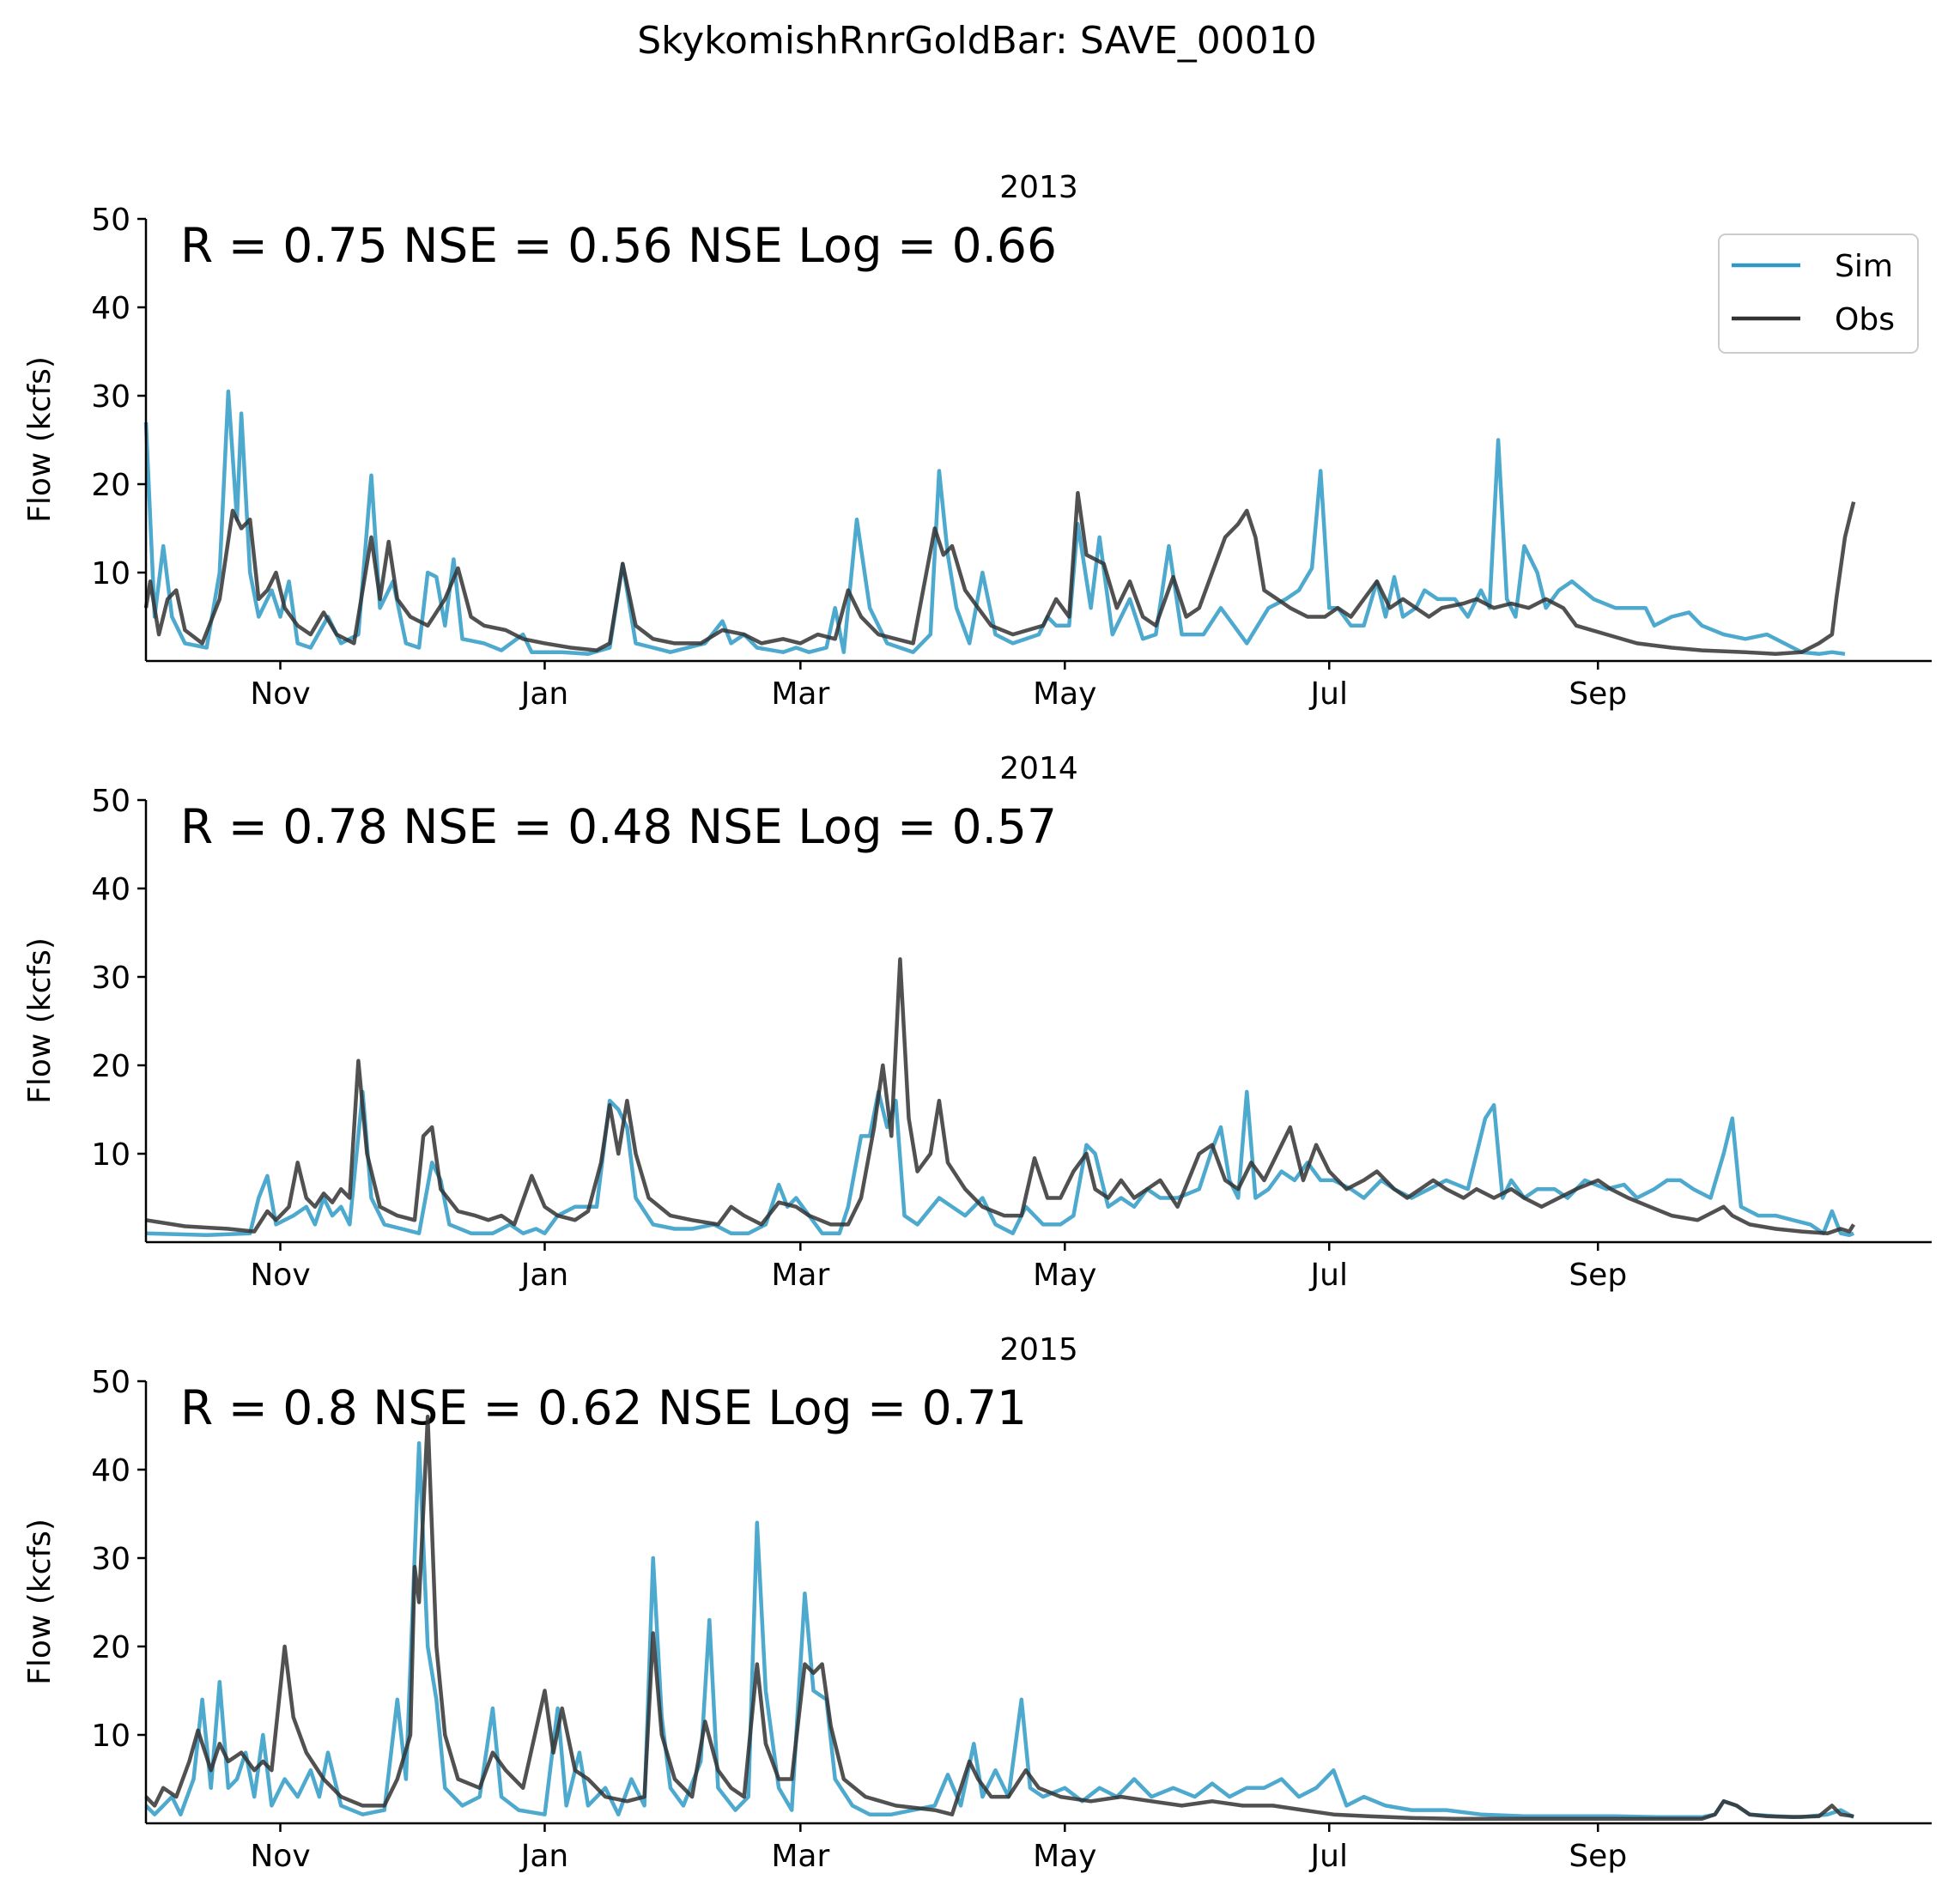 Image resolution: width=1954 pixels, height=1904 pixels. What do you see at coordinates (977, 41) in the screenshot?
I see `figure-suptitle: SkykomishRnrGoldBar: SAVE_00010` at bounding box center [977, 41].